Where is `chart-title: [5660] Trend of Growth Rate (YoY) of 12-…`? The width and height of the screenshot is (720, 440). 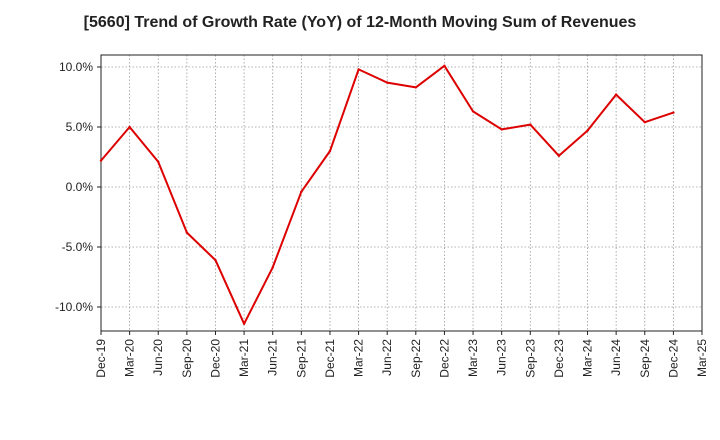 chart-title: [5660] Trend of Growth Rate (YoY) of 12-… is located at coordinates (360, 22).